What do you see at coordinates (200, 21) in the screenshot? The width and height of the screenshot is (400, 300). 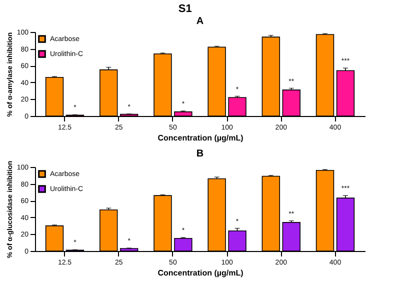 I see `chart-subtitle: A` at bounding box center [200, 21].